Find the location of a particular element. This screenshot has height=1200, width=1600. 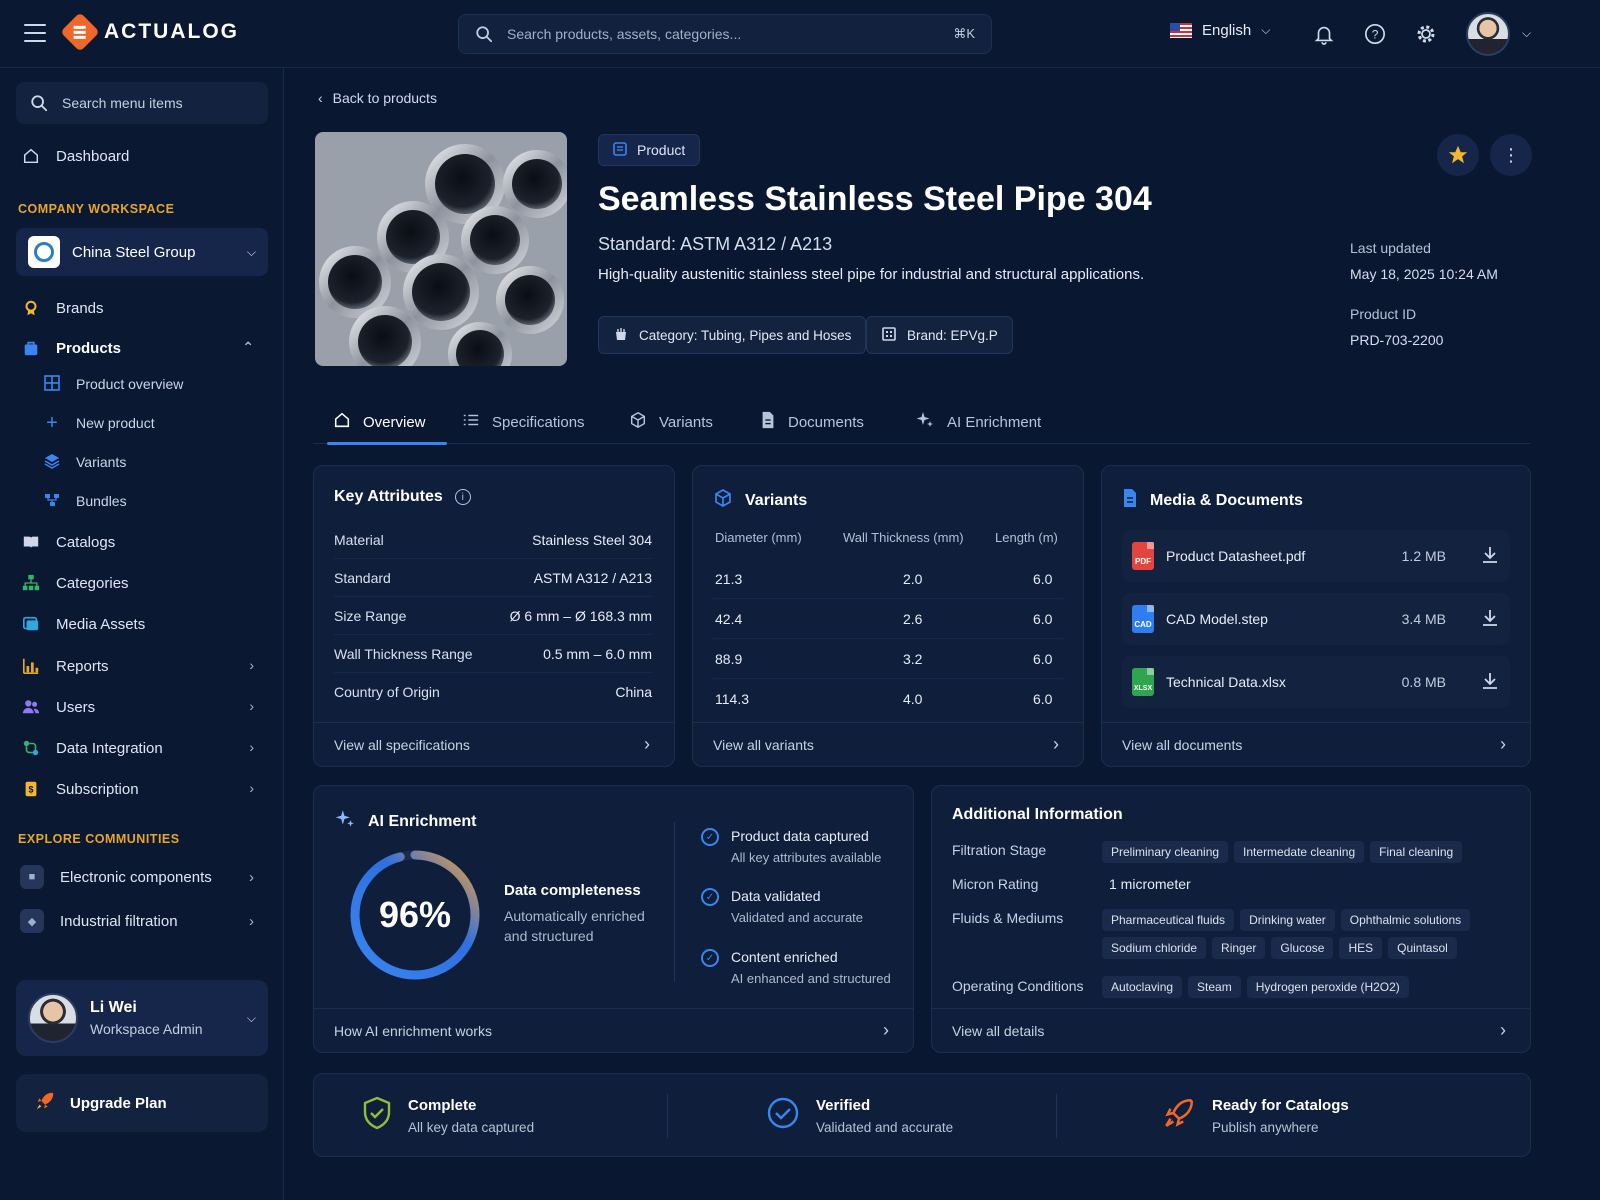

table-row: 42.4 2.6 6.0 is located at coordinates (888, 619).